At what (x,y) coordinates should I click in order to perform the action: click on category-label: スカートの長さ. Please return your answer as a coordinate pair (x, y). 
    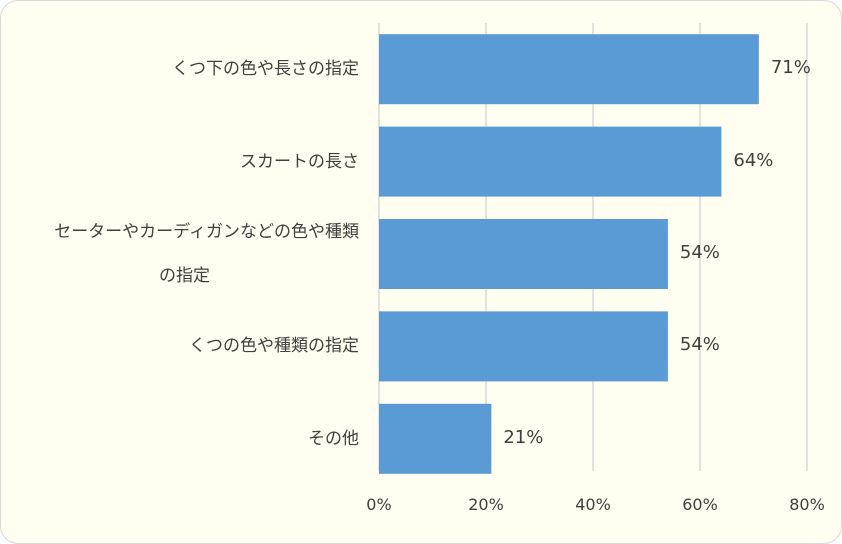
    Looking at the image, I should click on (299, 161).